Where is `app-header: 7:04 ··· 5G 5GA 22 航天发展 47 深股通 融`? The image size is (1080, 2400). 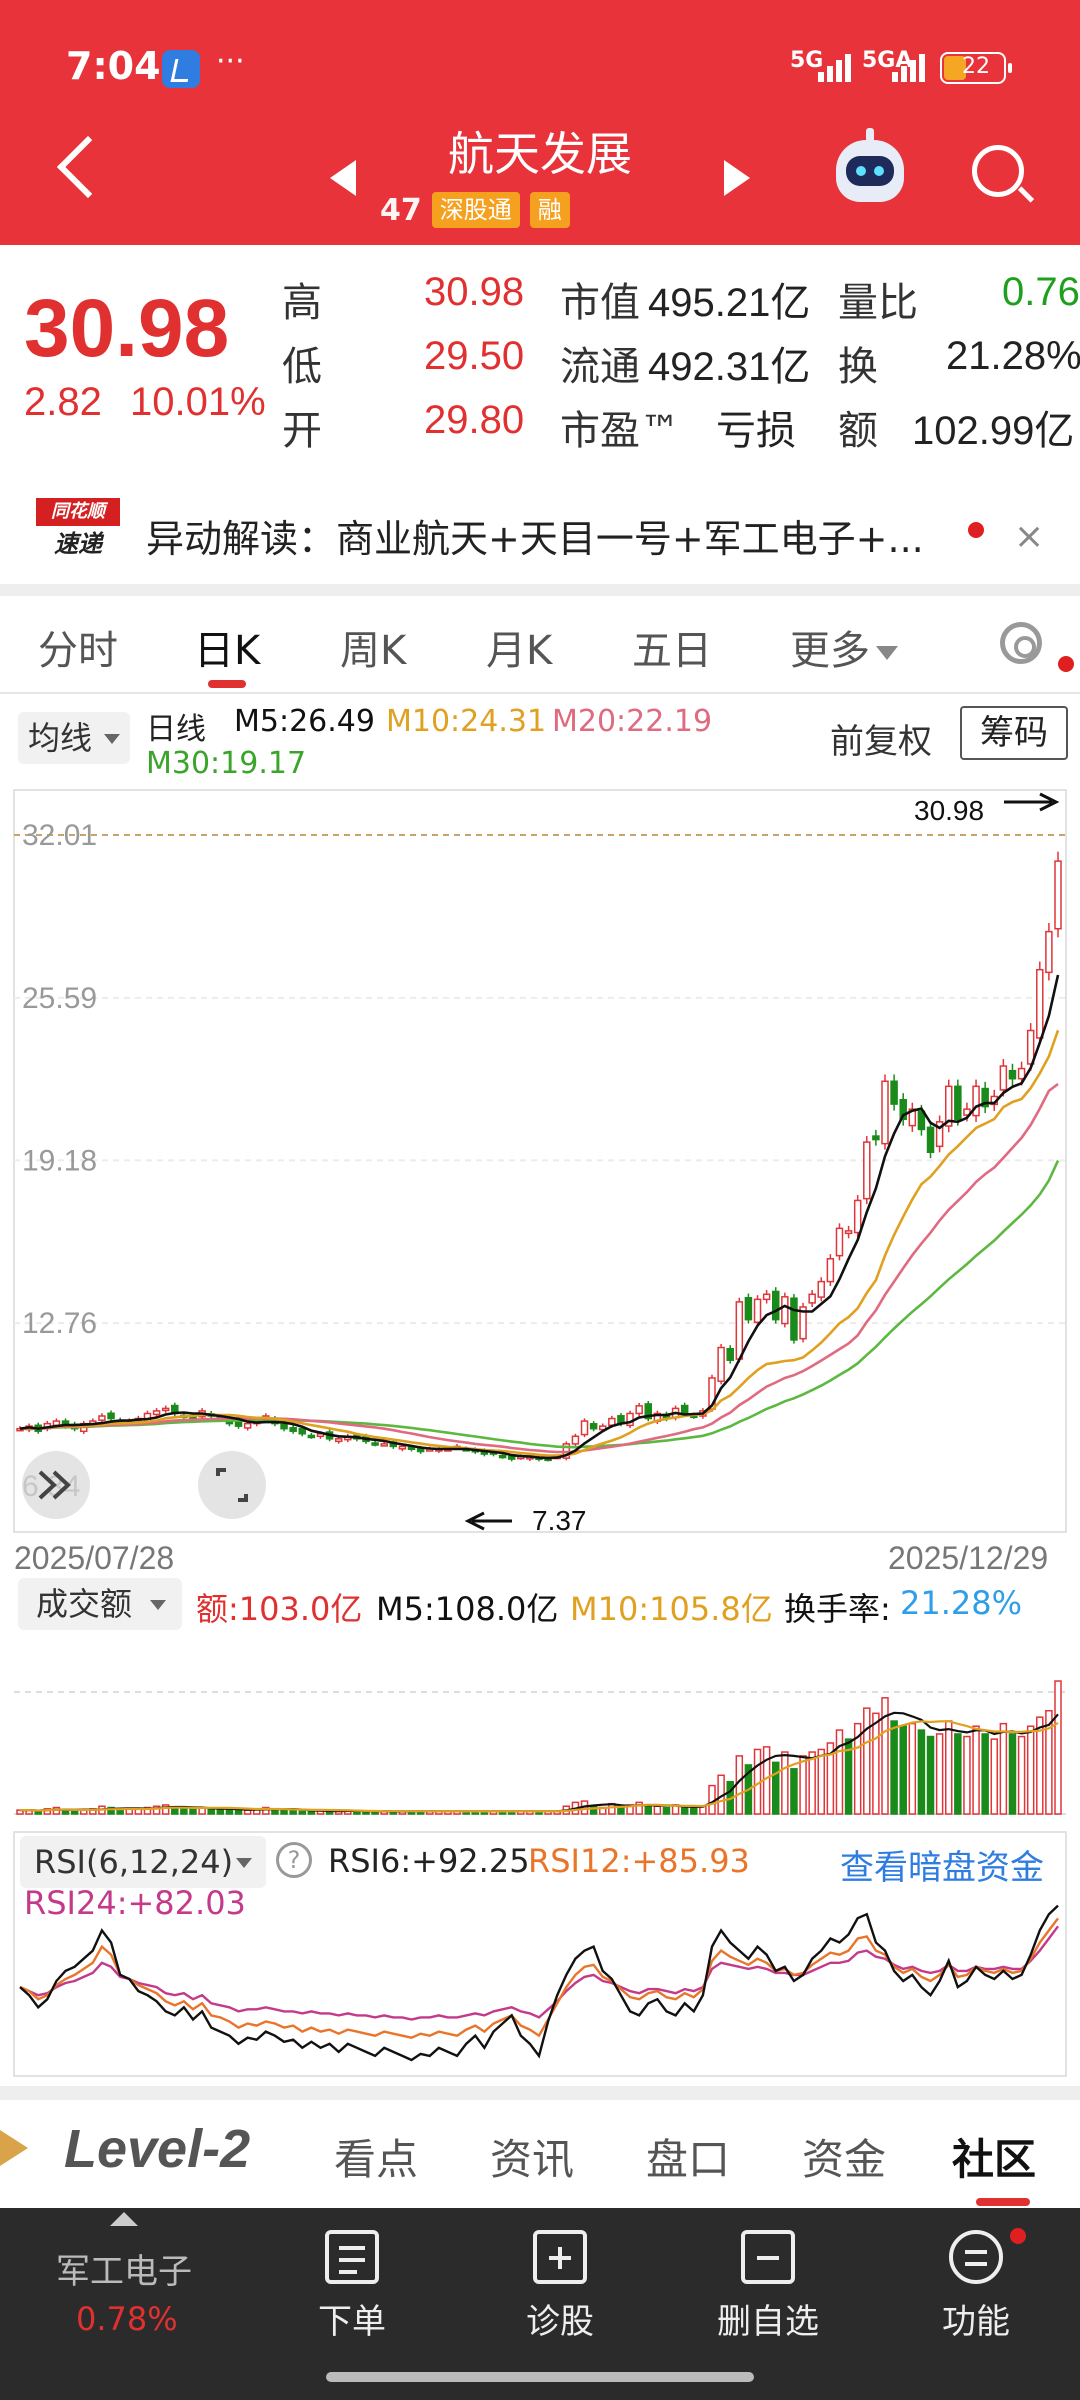 app-header: 7:04 ··· 5G 5GA 22 航天发展 47 深股通 融 is located at coordinates (540, 122).